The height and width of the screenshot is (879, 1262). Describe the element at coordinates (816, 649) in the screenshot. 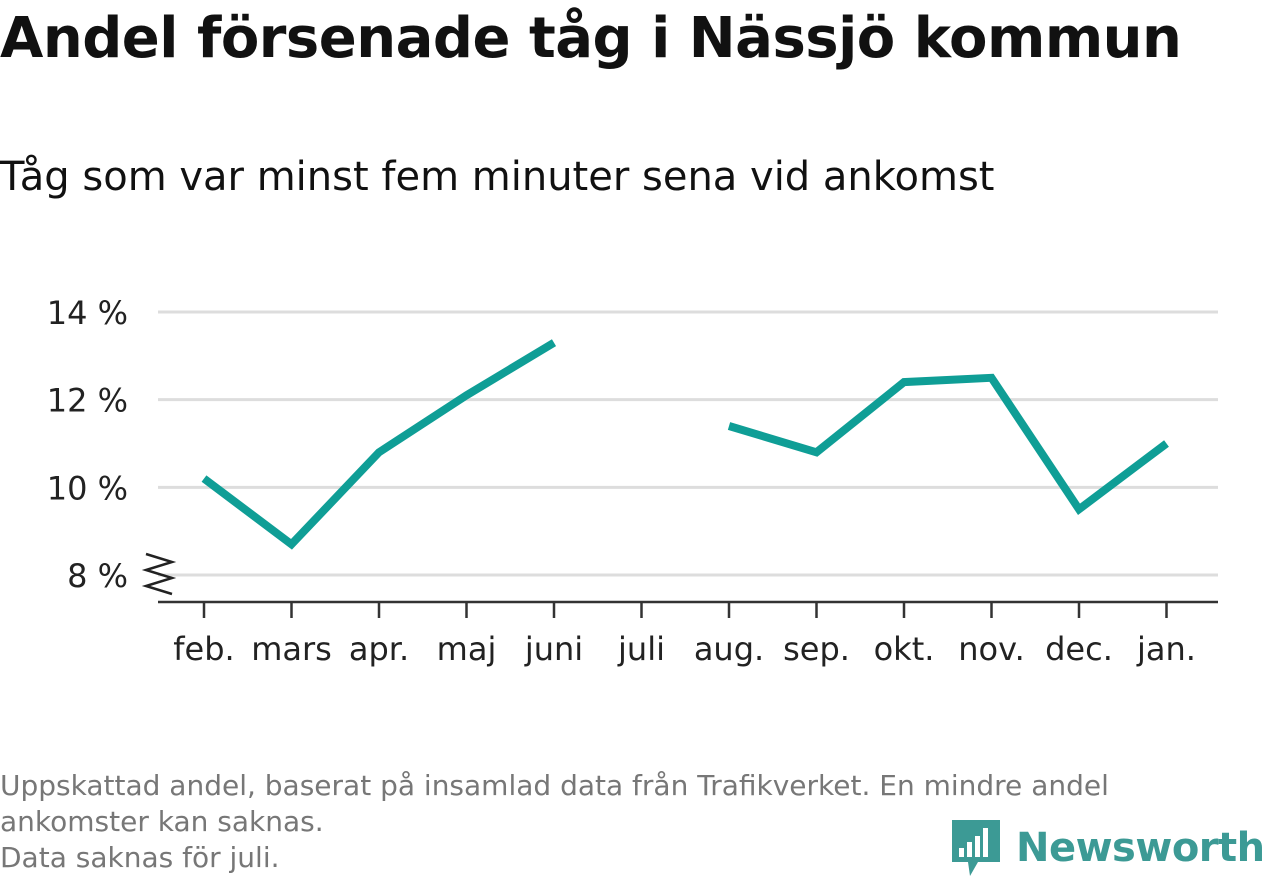

I see `x-tick-label: sep.` at that location.